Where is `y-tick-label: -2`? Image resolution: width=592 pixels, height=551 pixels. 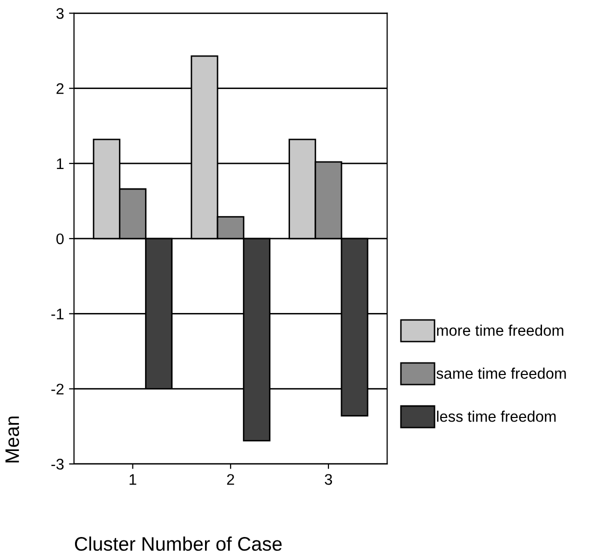
y-tick-label: -2 is located at coordinates (57, 389).